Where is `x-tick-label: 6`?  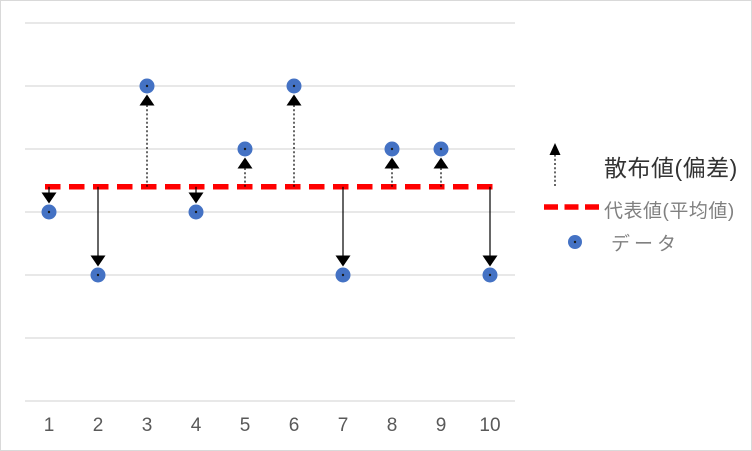 x-tick-label: 6 is located at coordinates (294, 425).